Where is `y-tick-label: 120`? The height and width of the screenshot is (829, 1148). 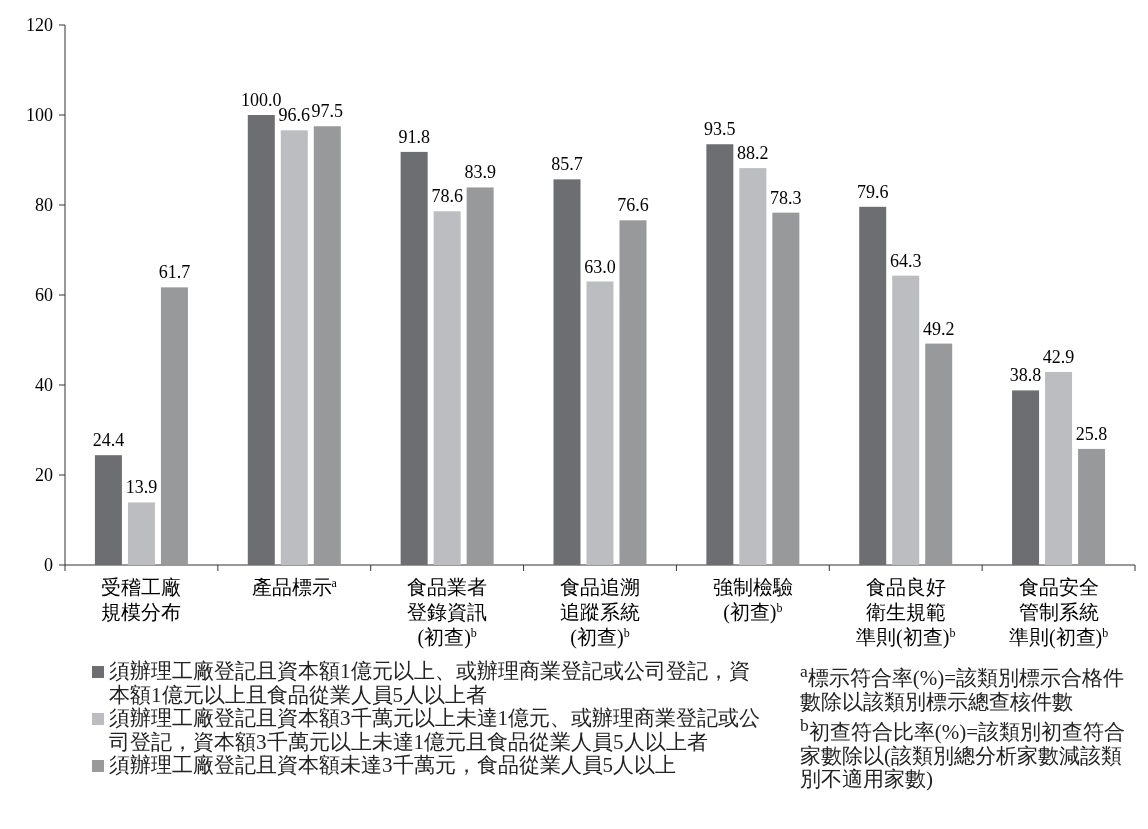
y-tick-label: 120 is located at coordinates (39, 25).